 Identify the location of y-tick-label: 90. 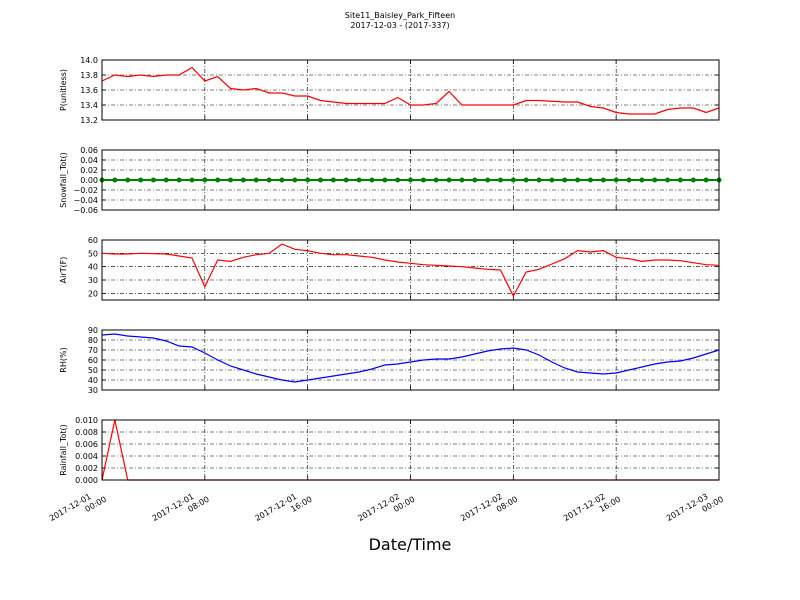
(93, 330).